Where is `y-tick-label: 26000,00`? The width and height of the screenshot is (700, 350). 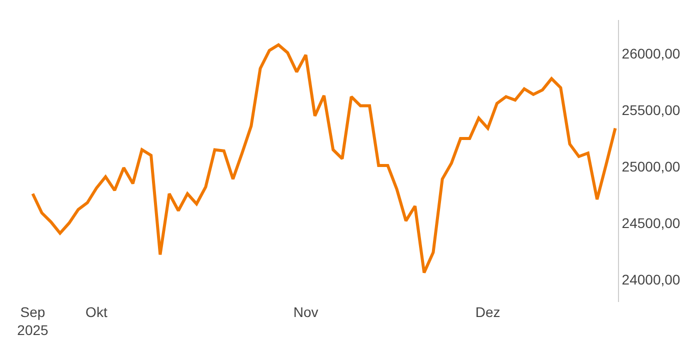
y-tick-label: 26000,00 is located at coordinates (651, 54).